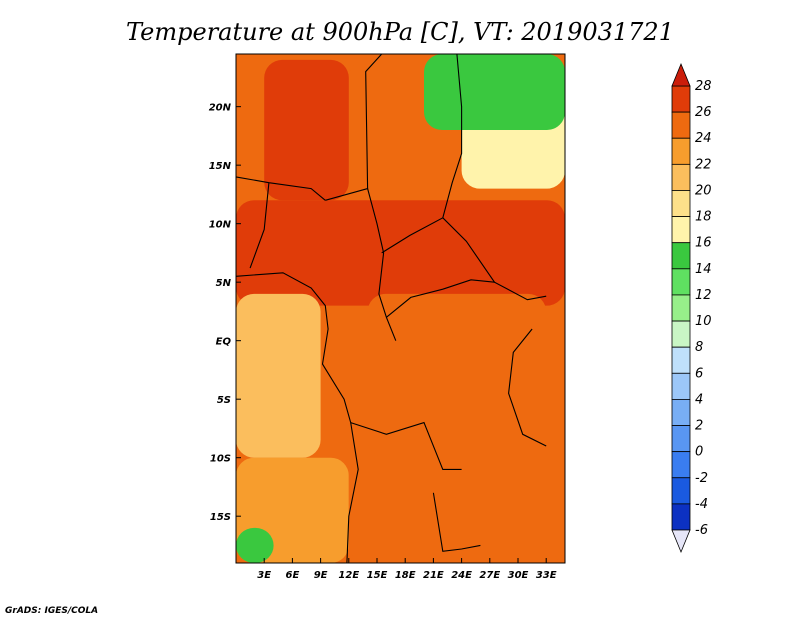  I want to click on y-tick-label: 10N, so click(220, 225).